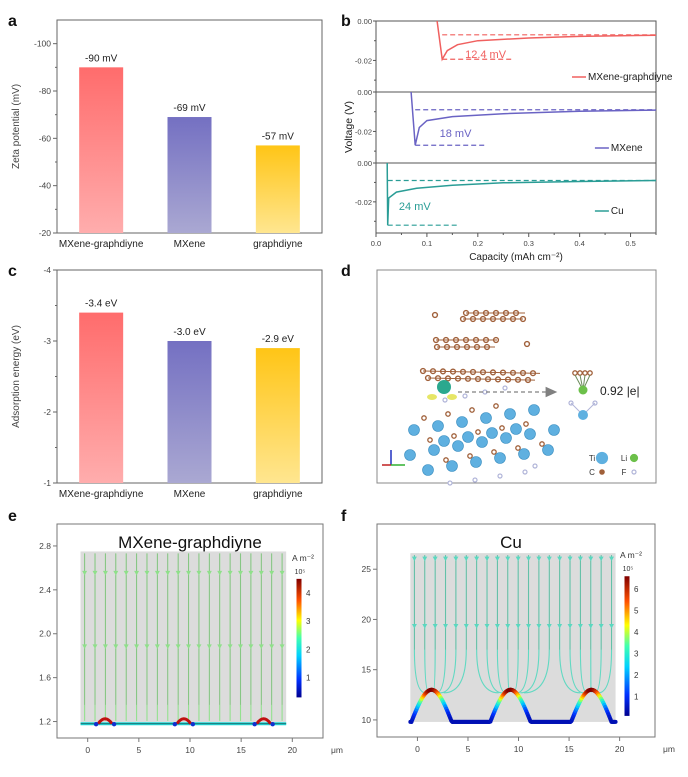 This screenshot has width=688, height=777. What do you see at coordinates (12, 271) in the screenshot?
I see `panel-label-c: c` at bounding box center [12, 271].